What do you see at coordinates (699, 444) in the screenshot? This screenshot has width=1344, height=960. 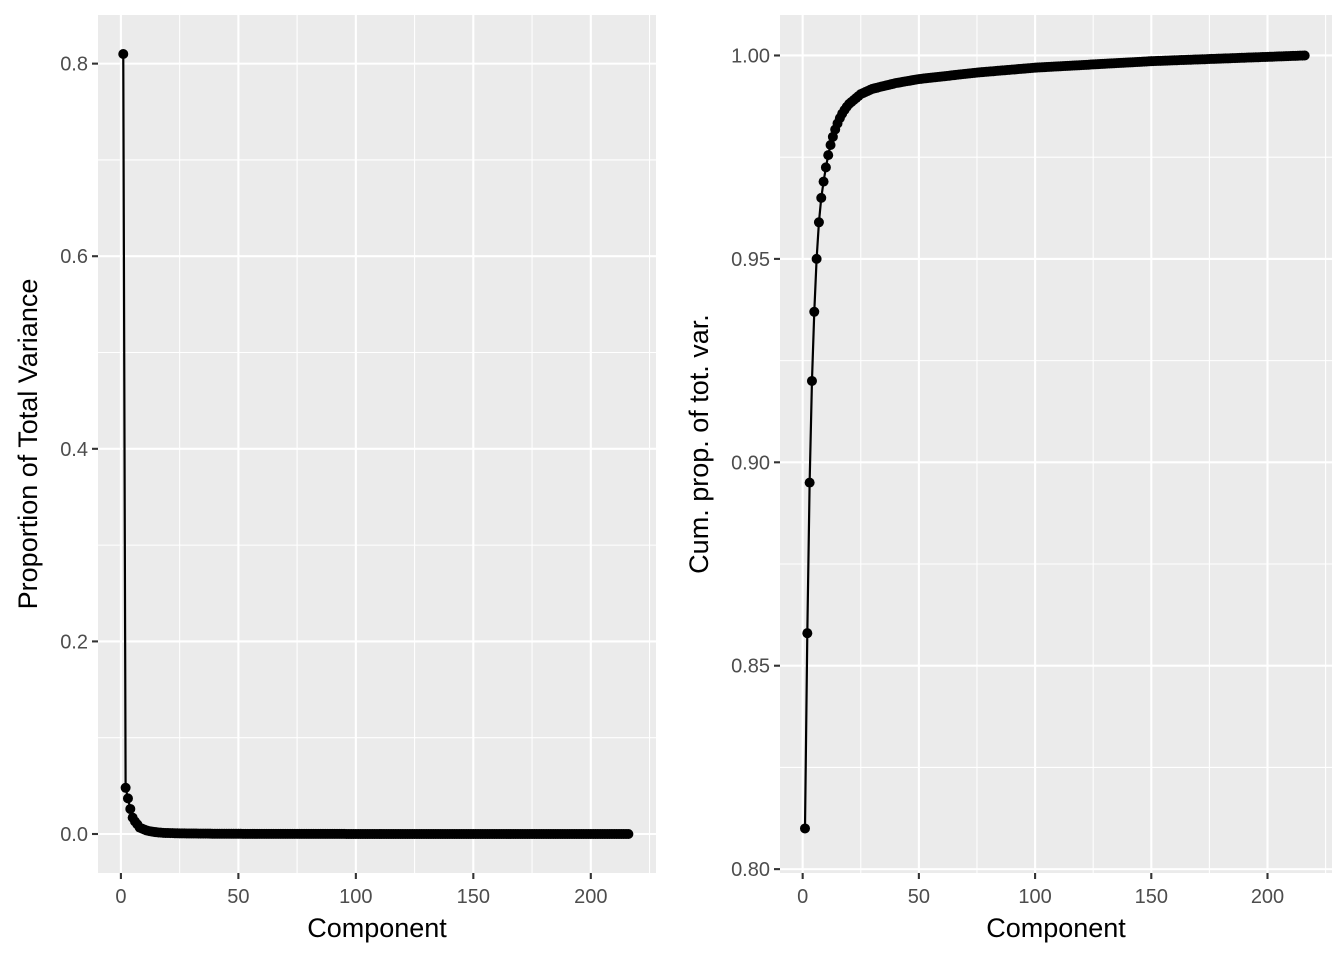 I see `right-y-axis-title: Cum. prop. of tot. var.` at bounding box center [699, 444].